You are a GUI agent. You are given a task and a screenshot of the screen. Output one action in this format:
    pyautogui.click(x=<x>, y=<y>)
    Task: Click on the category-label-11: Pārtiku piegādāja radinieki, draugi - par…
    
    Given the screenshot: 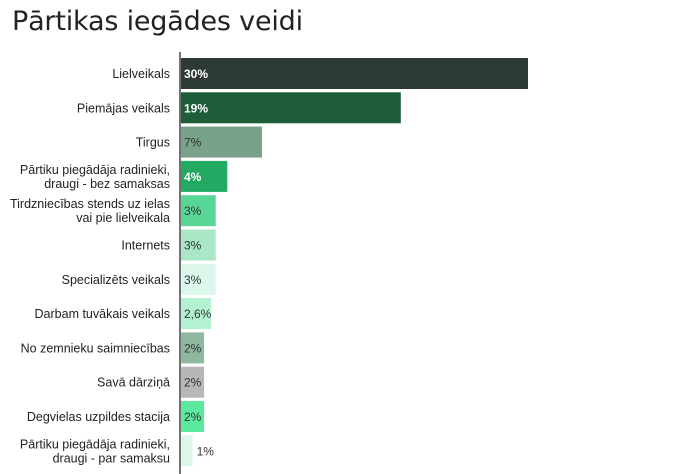 What is the action you would take?
    pyautogui.click(x=95, y=451)
    